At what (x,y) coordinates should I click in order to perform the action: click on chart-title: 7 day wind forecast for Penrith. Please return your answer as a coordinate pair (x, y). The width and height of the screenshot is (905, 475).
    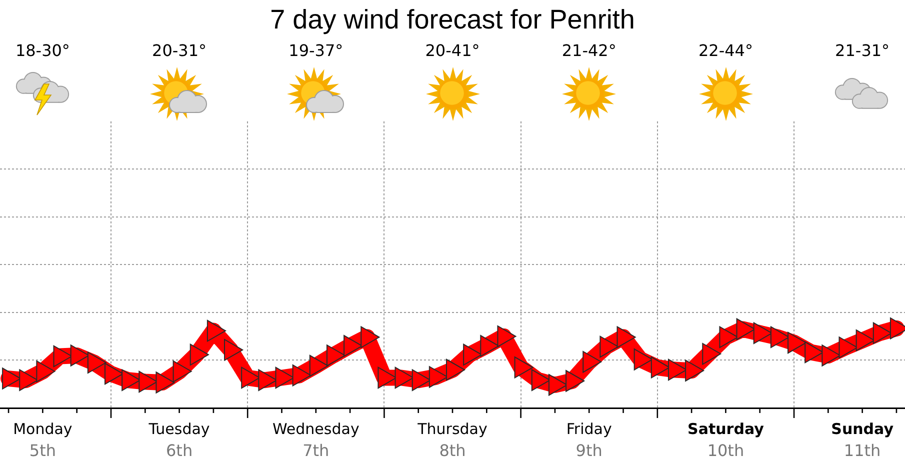
    Looking at the image, I should click on (452, 19).